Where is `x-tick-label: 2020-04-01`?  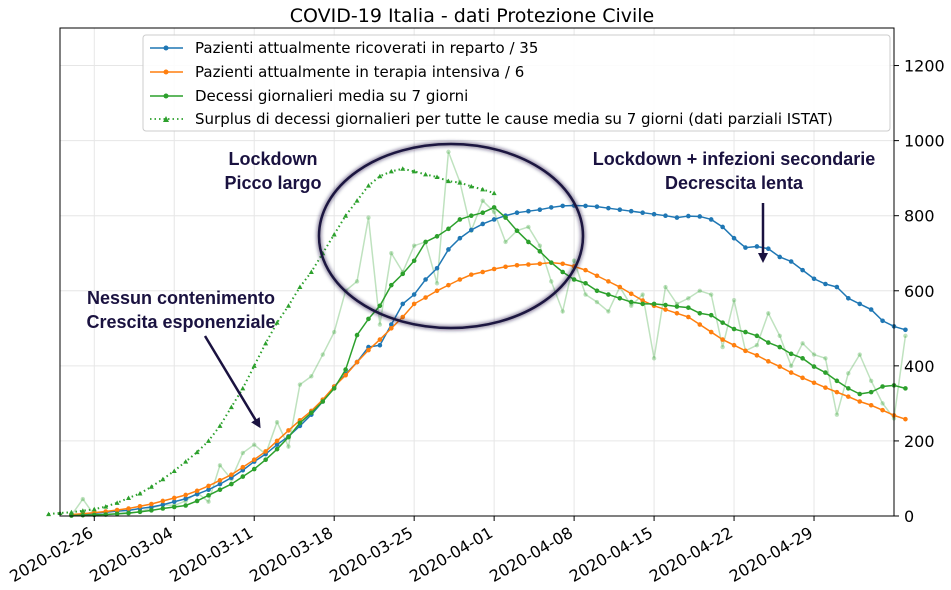
x-tick-label: 2020-04-01 is located at coordinates (451, 554).